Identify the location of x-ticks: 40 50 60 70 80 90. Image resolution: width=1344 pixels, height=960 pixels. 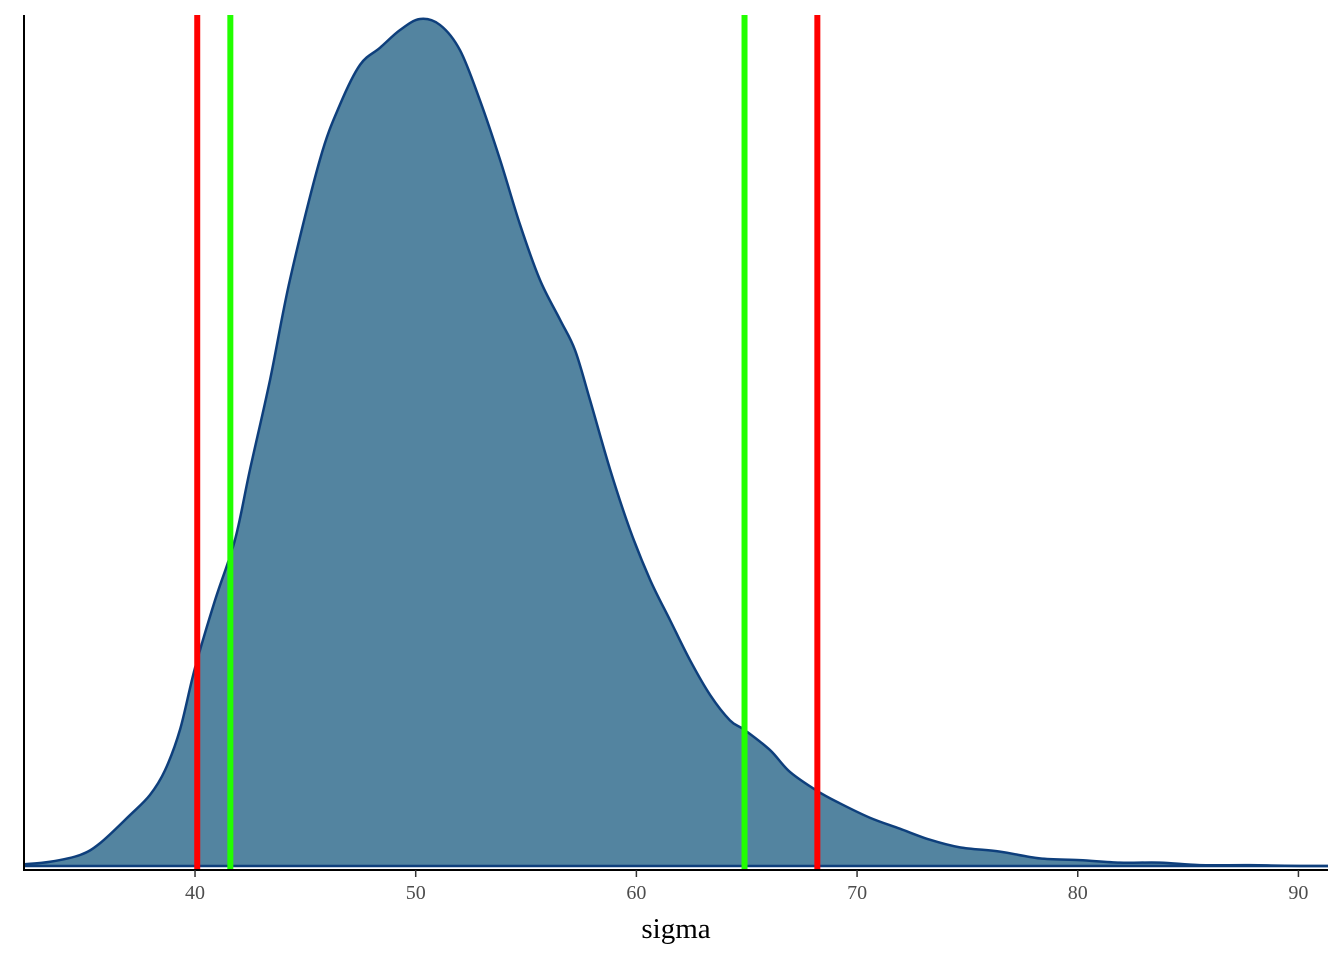
(746, 887).